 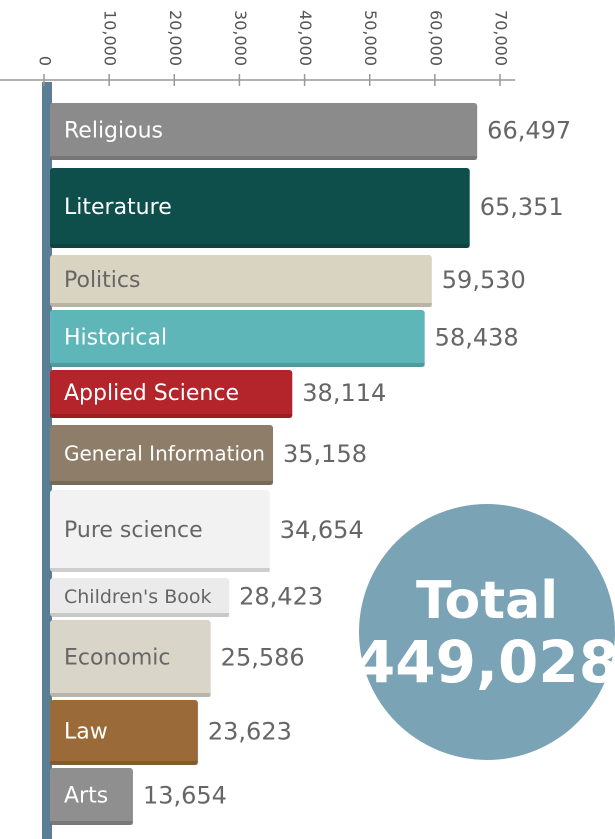 I want to click on total-value: 449,028, so click(x=485, y=662).